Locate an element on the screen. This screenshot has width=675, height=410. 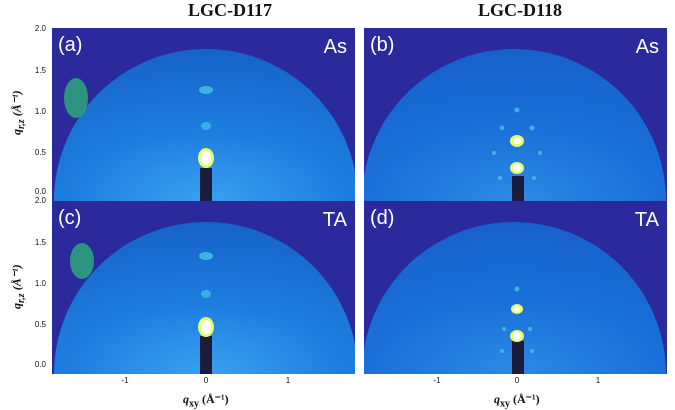
panel-label: (c) is located at coordinates (70, 218).